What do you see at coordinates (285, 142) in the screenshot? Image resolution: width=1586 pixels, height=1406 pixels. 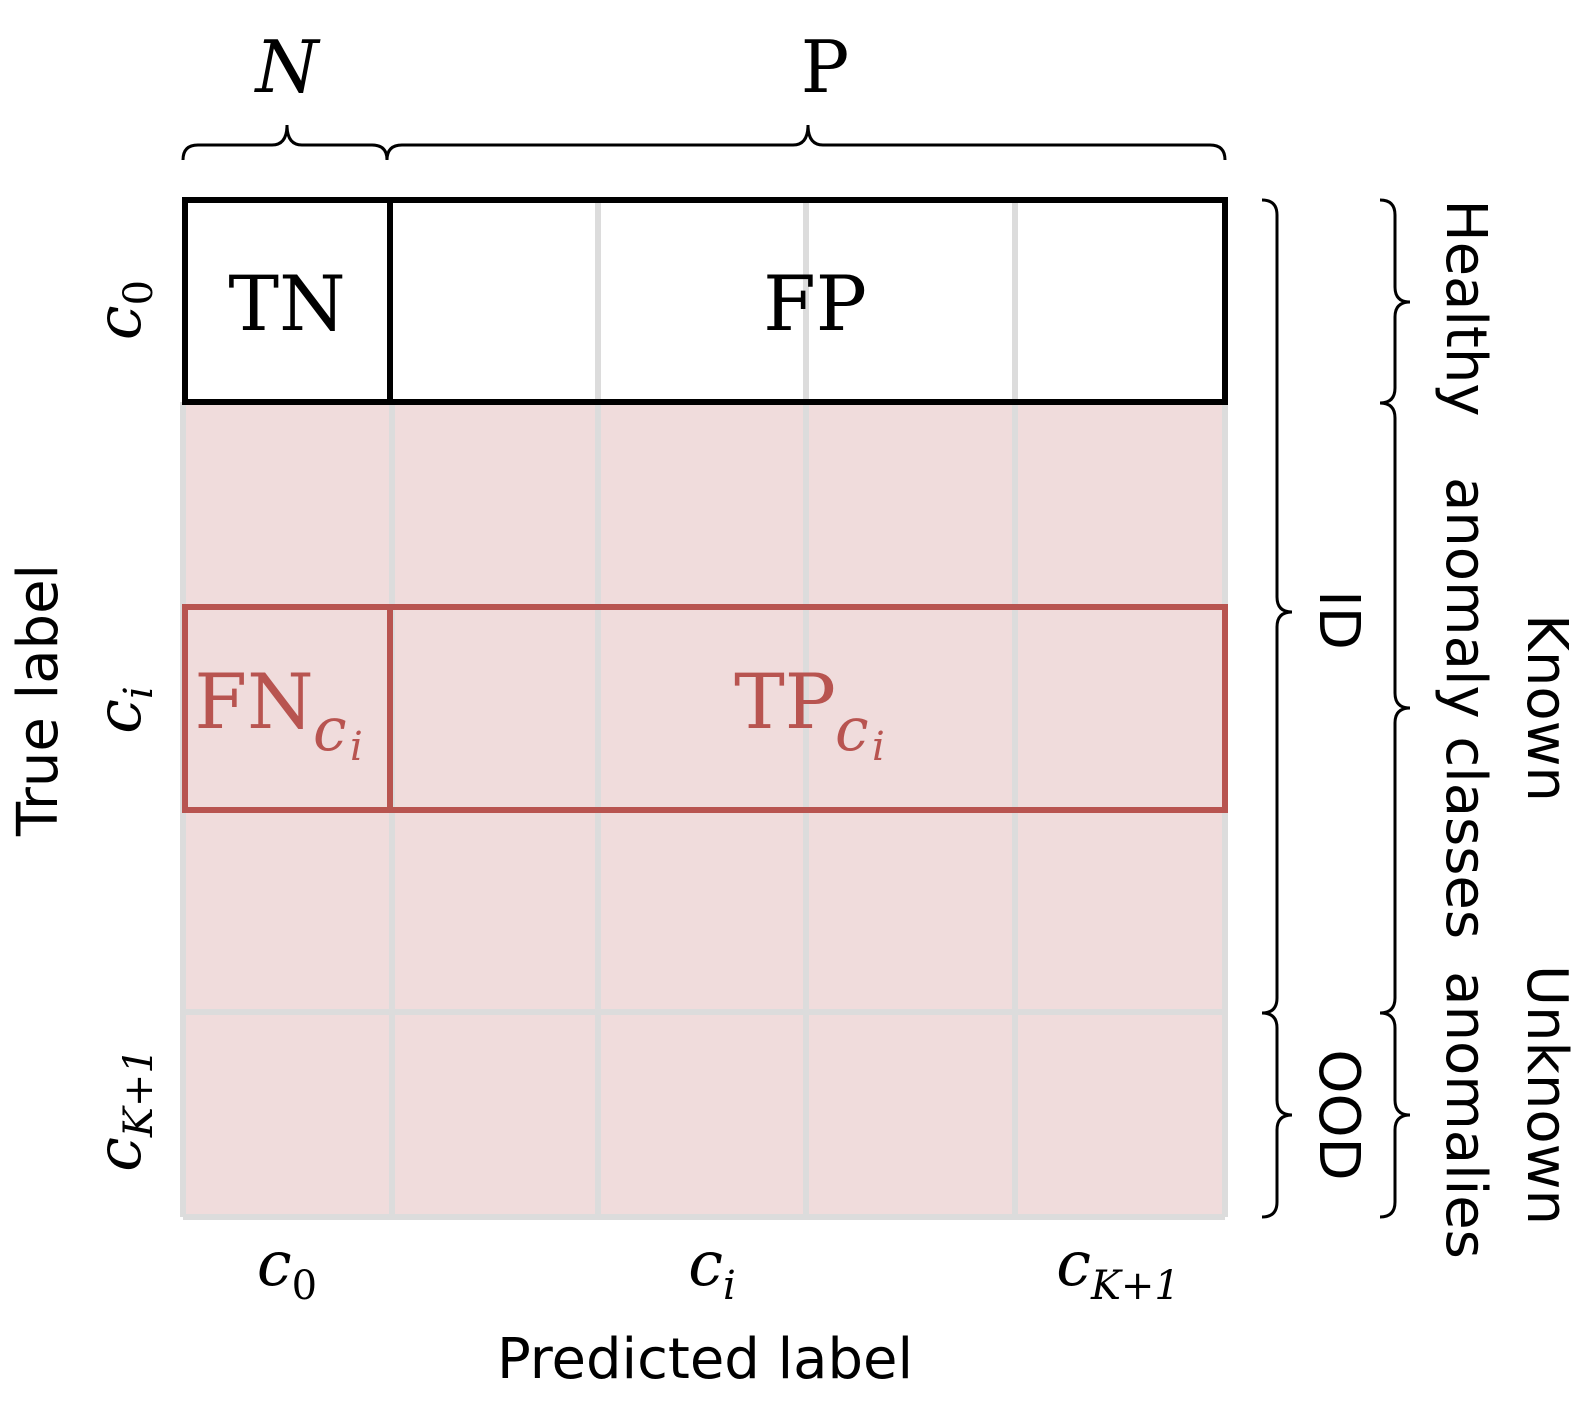 I see `brace-negative` at bounding box center [285, 142].